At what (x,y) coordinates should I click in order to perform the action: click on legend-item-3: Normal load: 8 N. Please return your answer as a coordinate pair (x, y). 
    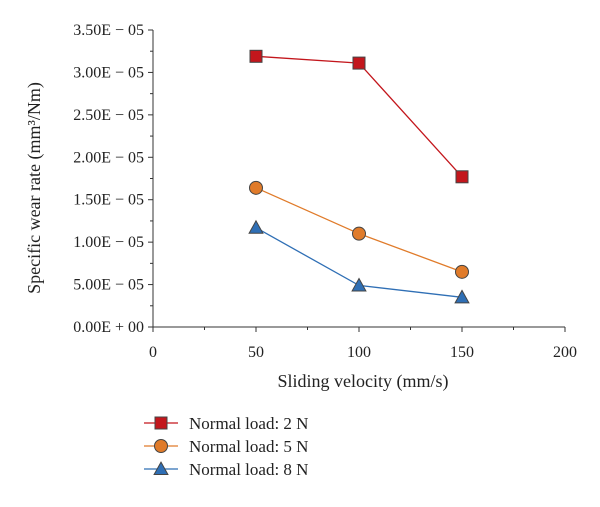
    Looking at the image, I should click on (226, 469).